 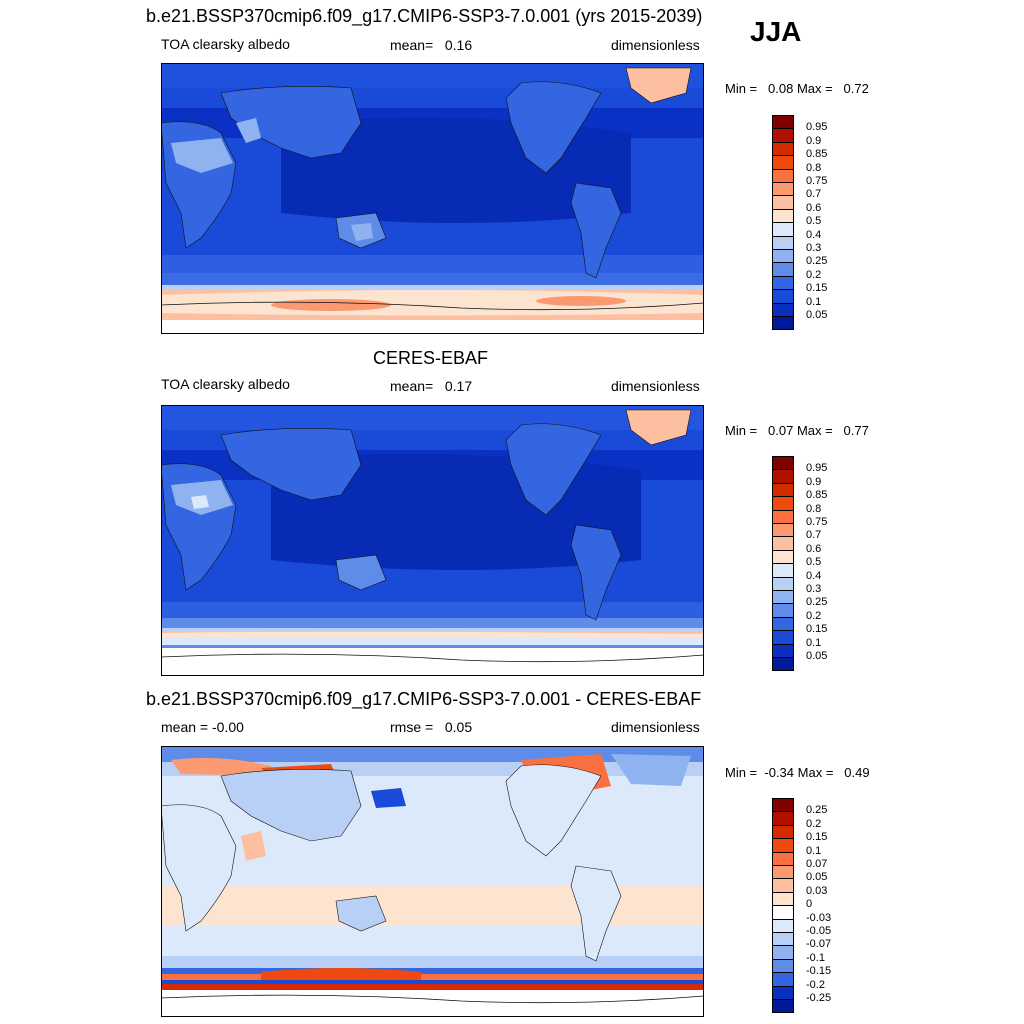 I want to click on colorbar-label: 0.75, so click(x=817, y=181).